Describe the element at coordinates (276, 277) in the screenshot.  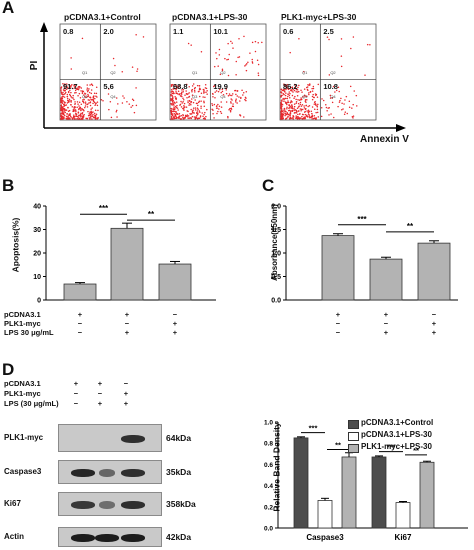
I see `y-tick-label: 0.5` at that location.